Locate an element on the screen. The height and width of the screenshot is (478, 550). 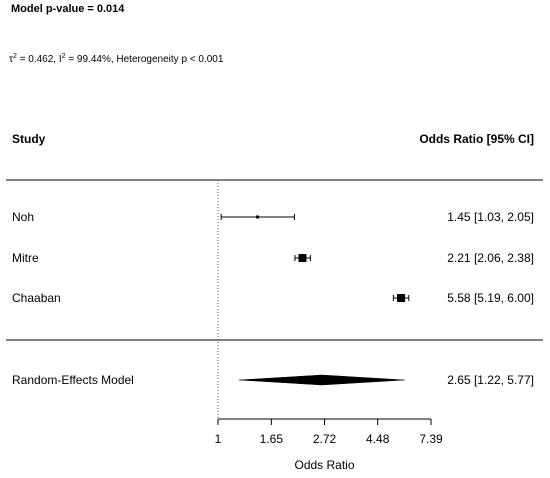
study-label-mitre: Mitre is located at coordinates (25, 258).